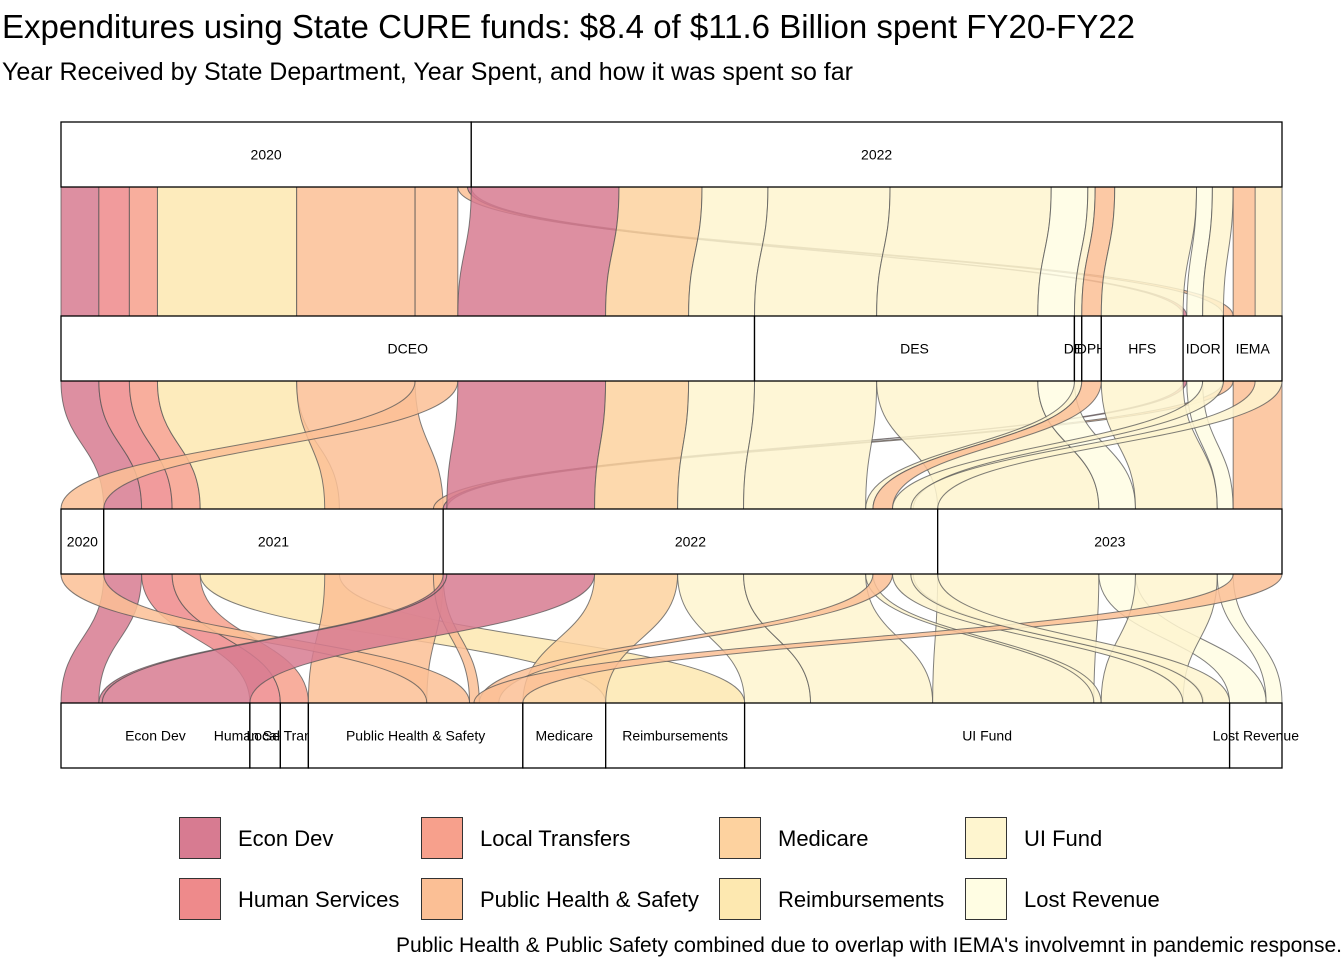  I want to click on legend-label-7: Lost Revenue, so click(1092, 899).